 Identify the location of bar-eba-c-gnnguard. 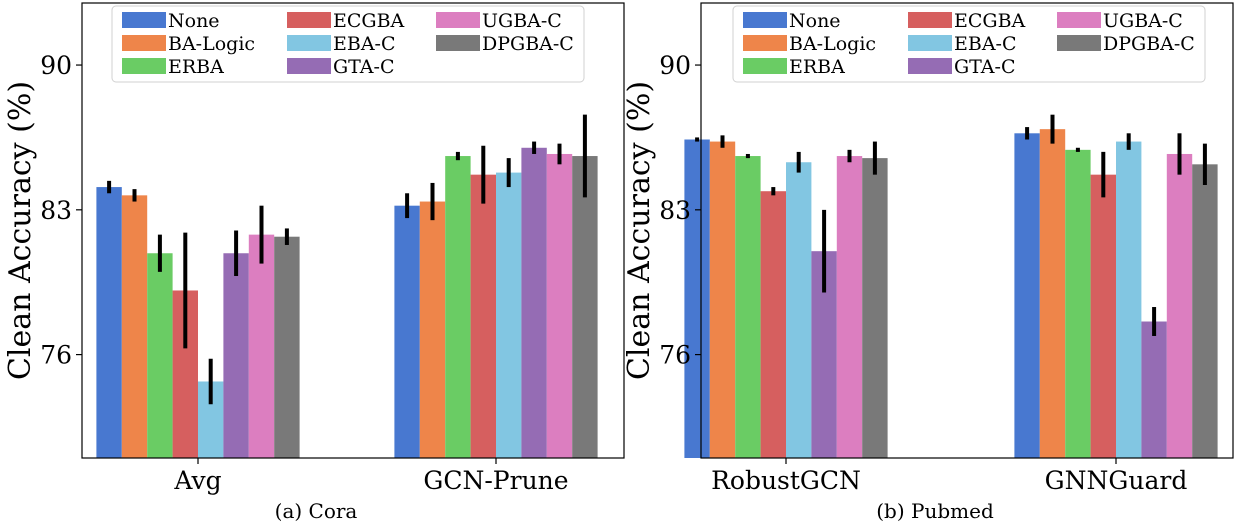
(1129, 299).